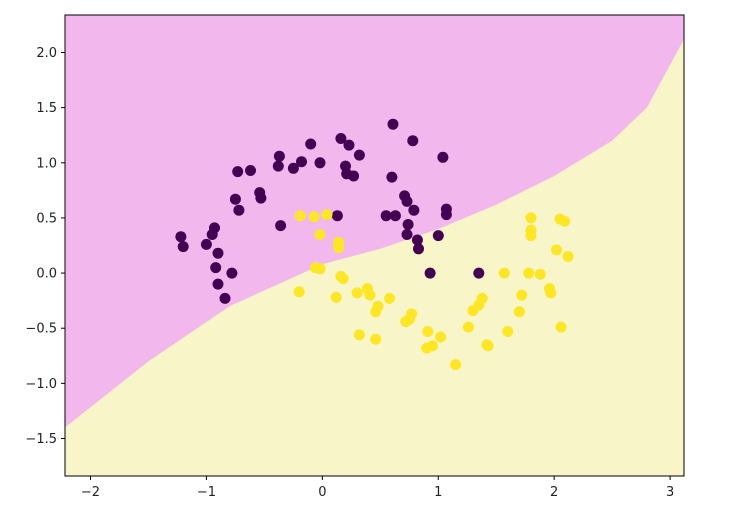 The image size is (736, 518). I want to click on x-tick-label: 1, so click(438, 492).